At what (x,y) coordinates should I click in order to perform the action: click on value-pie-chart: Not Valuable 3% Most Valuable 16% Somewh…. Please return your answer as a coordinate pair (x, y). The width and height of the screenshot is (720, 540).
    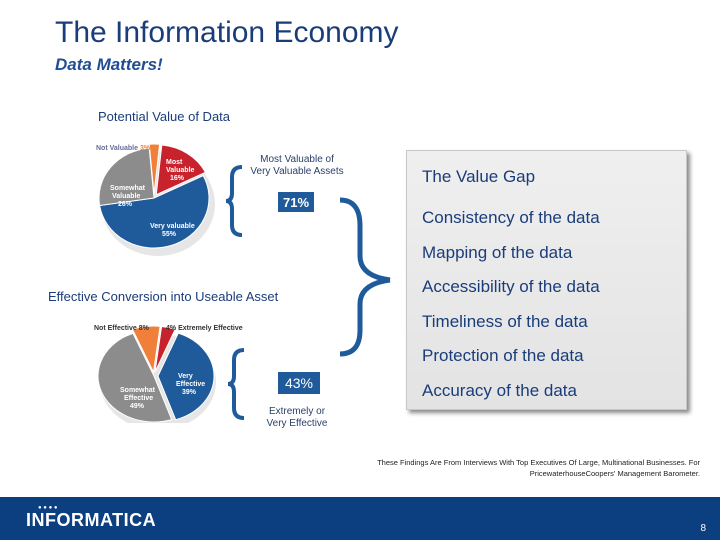
    Looking at the image, I should click on (155, 199).